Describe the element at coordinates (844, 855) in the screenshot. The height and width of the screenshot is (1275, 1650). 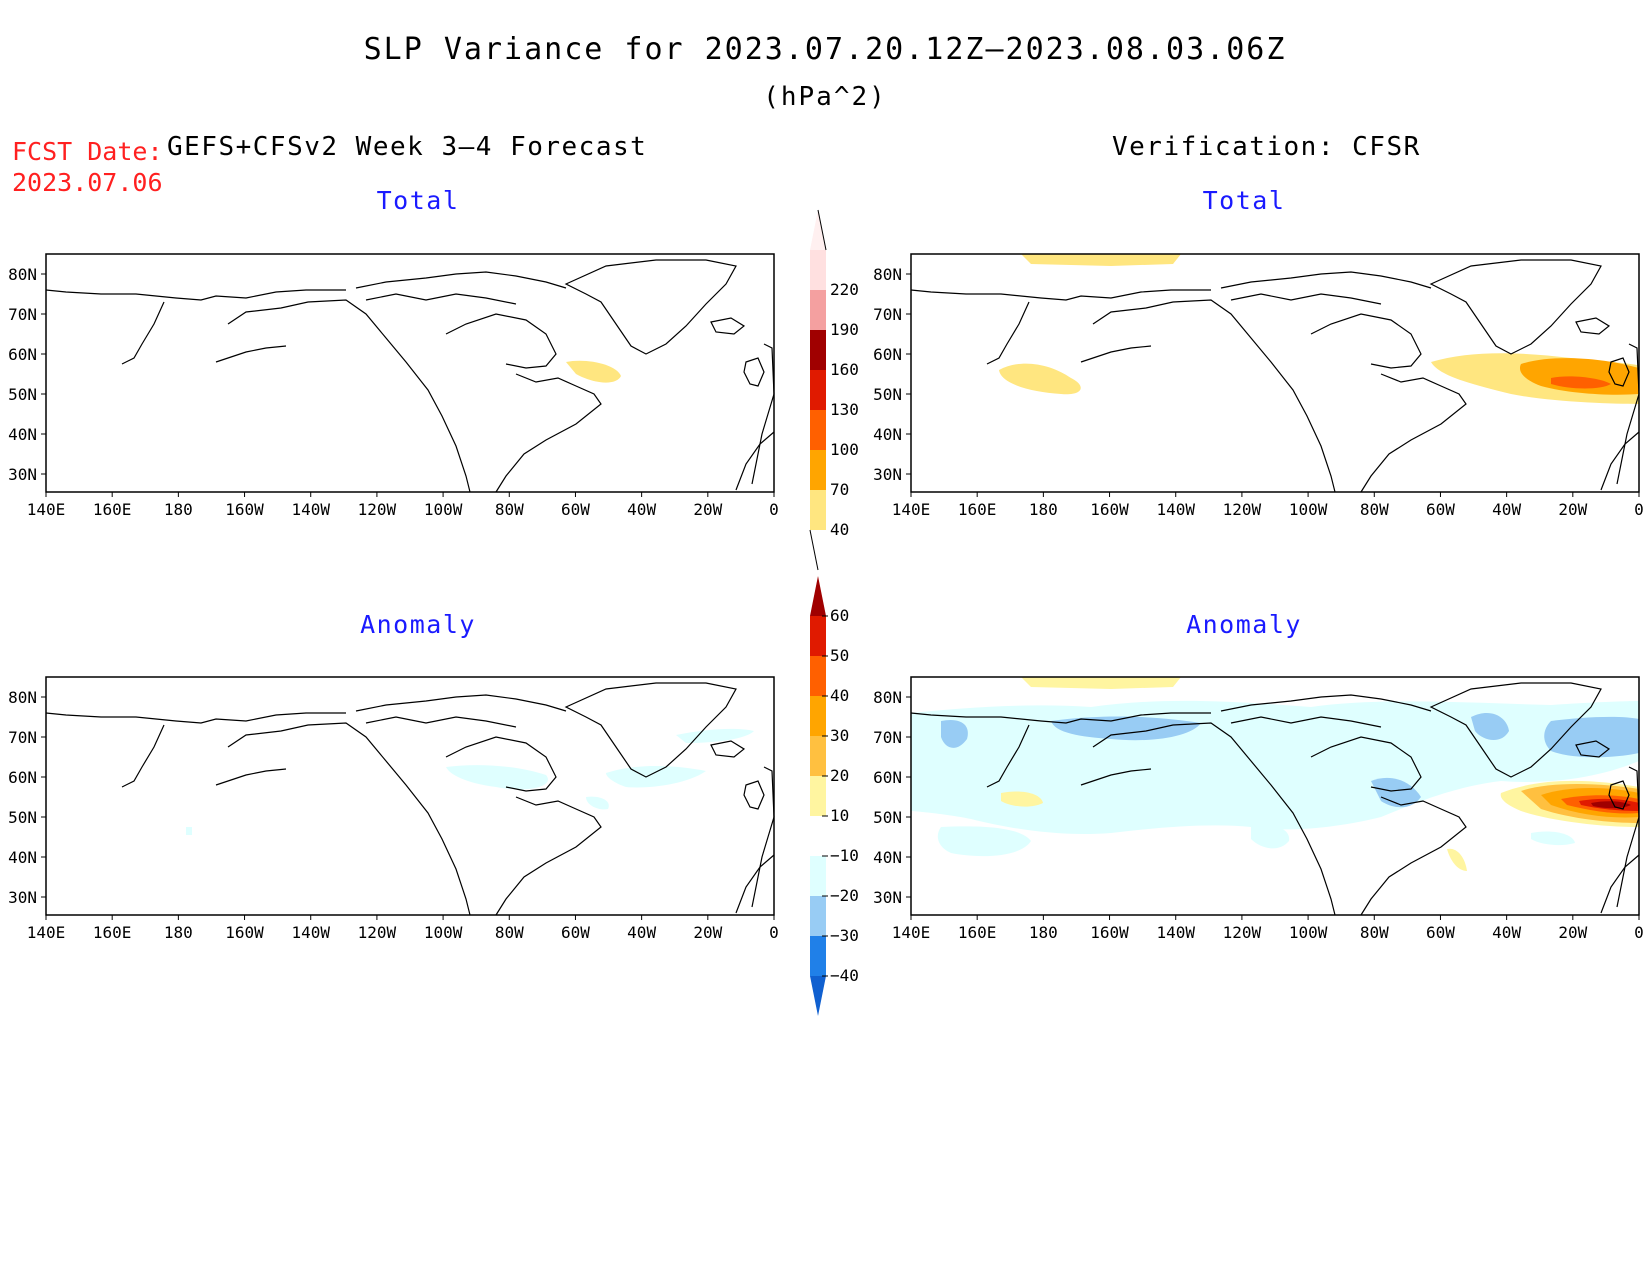
I see `colorbar-tick-label: −10` at that location.